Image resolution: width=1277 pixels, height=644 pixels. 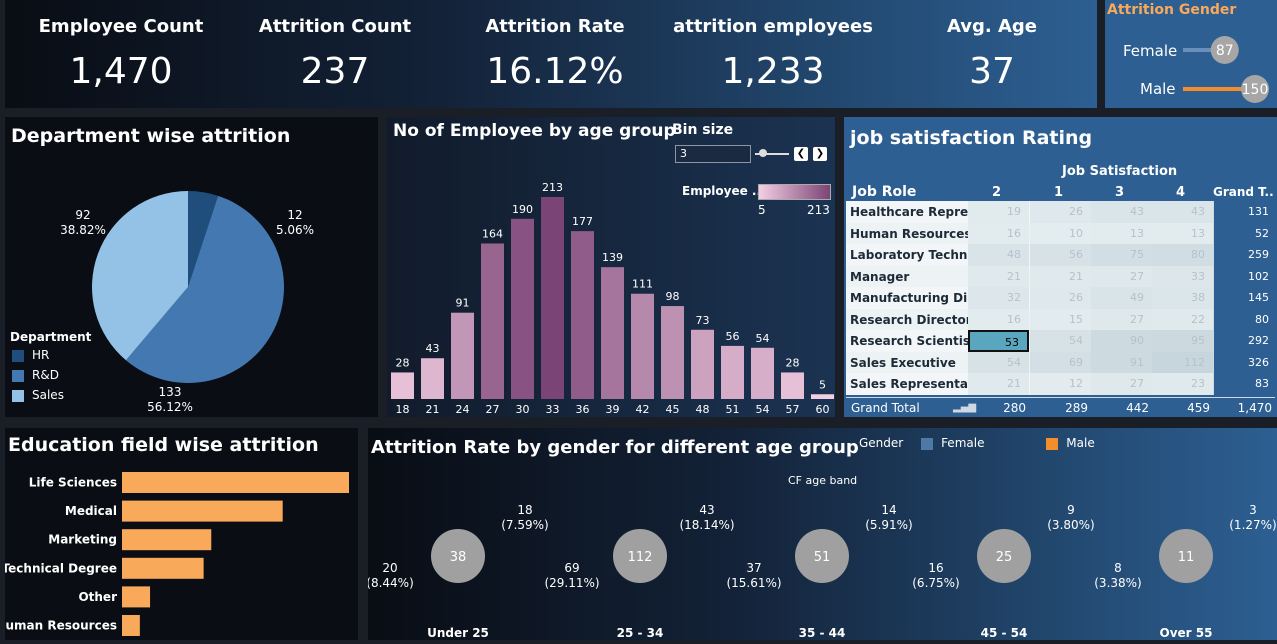 I want to click on job-sat-row-total: 80, so click(x=1243, y=319).